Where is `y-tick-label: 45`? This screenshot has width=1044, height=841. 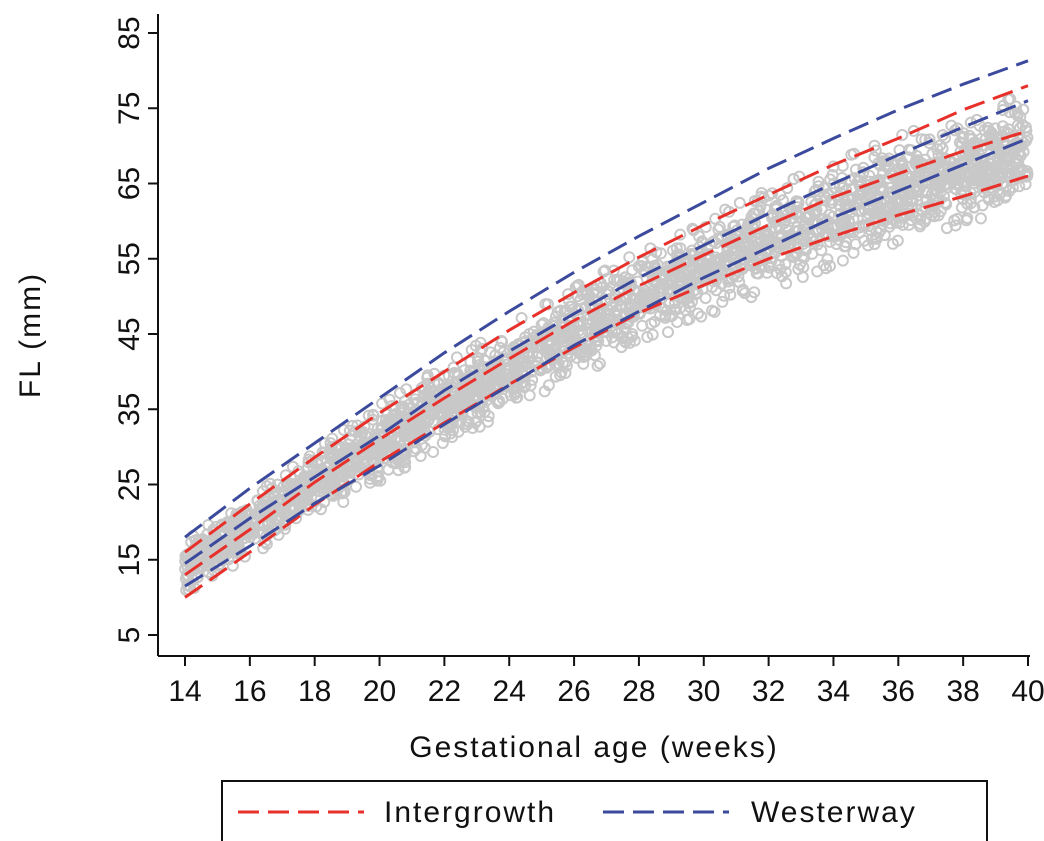
y-tick-label: 45 is located at coordinates (129, 333).